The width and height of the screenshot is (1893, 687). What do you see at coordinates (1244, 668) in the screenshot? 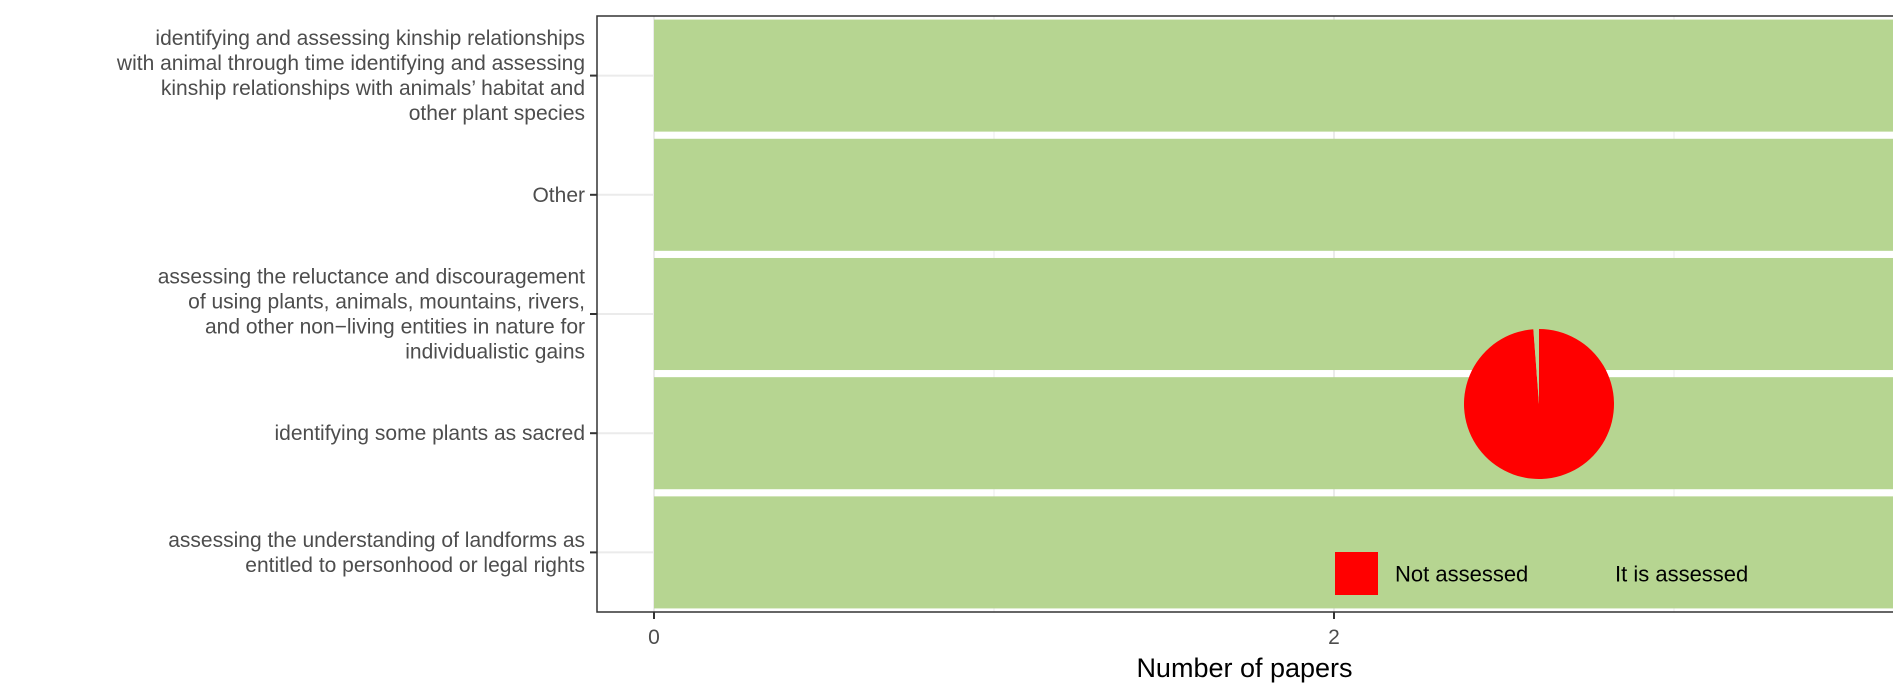
I see `x-axis-title: Number of papers` at bounding box center [1244, 668].